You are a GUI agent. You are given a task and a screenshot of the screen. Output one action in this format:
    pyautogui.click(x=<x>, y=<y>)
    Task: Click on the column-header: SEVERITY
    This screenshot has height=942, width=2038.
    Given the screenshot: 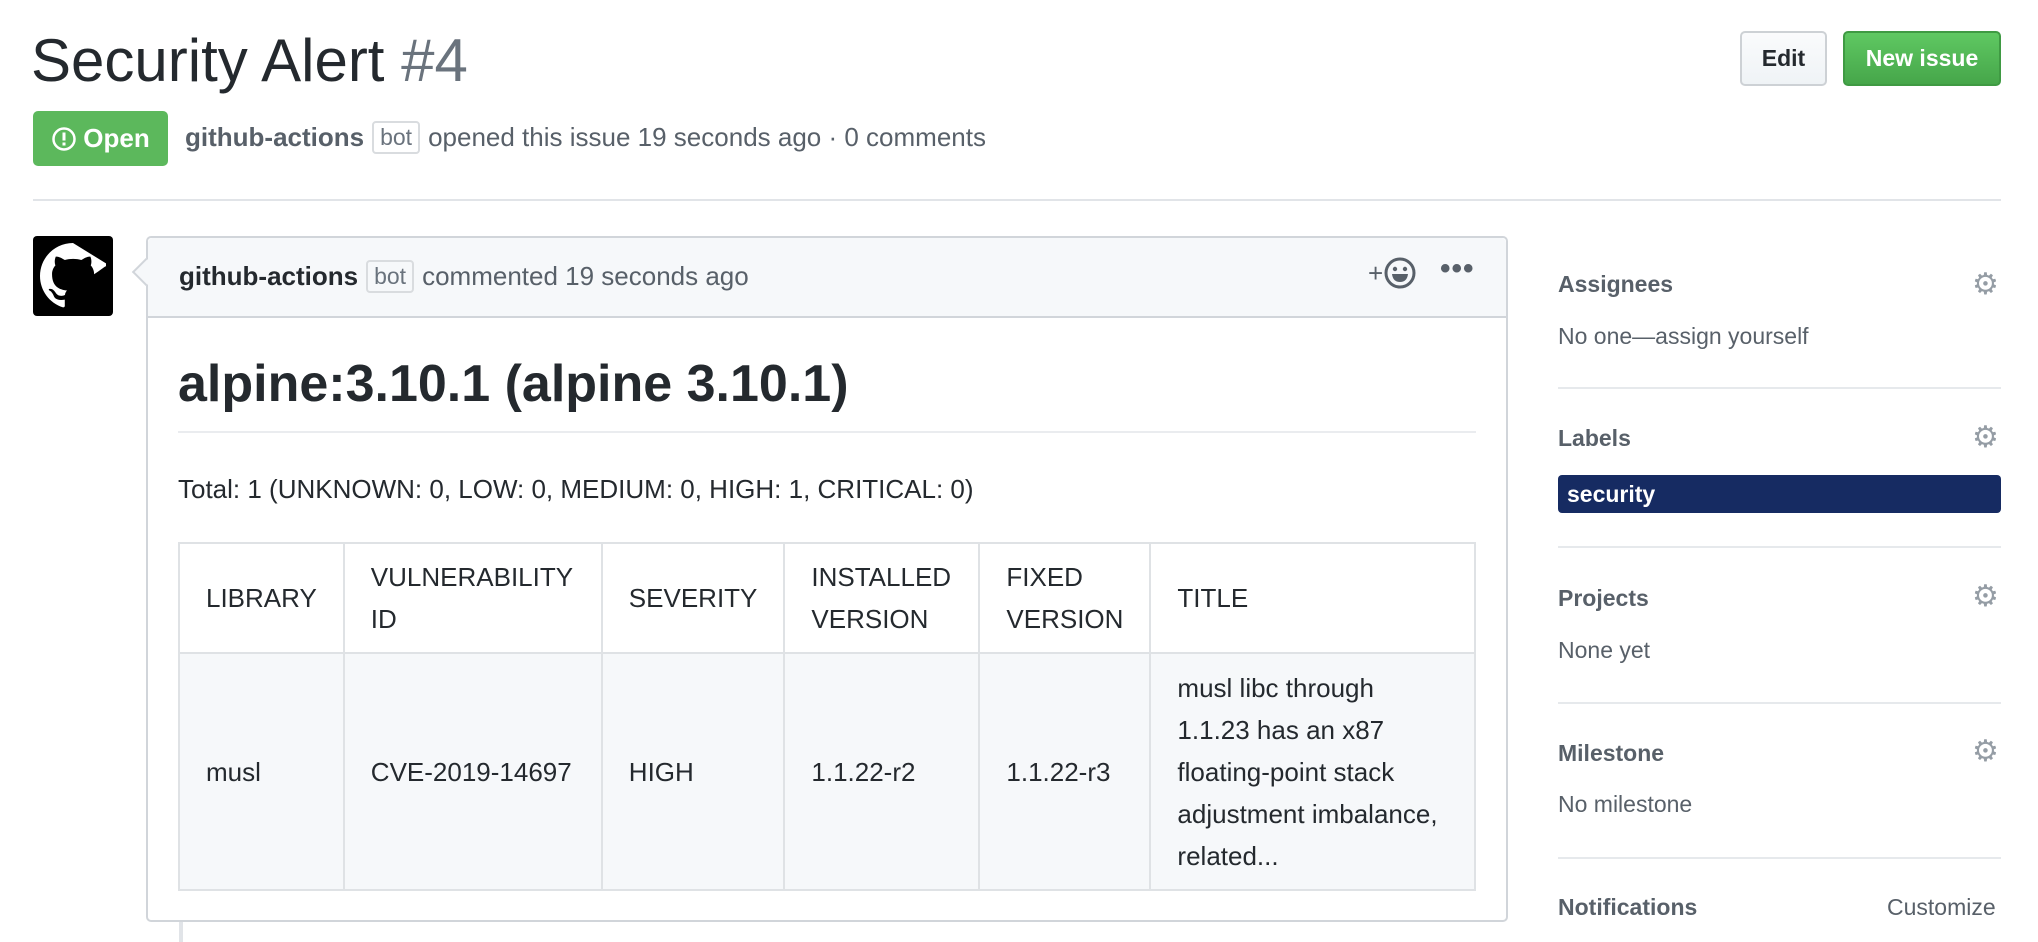 What is the action you would take?
    pyautogui.click(x=693, y=598)
    